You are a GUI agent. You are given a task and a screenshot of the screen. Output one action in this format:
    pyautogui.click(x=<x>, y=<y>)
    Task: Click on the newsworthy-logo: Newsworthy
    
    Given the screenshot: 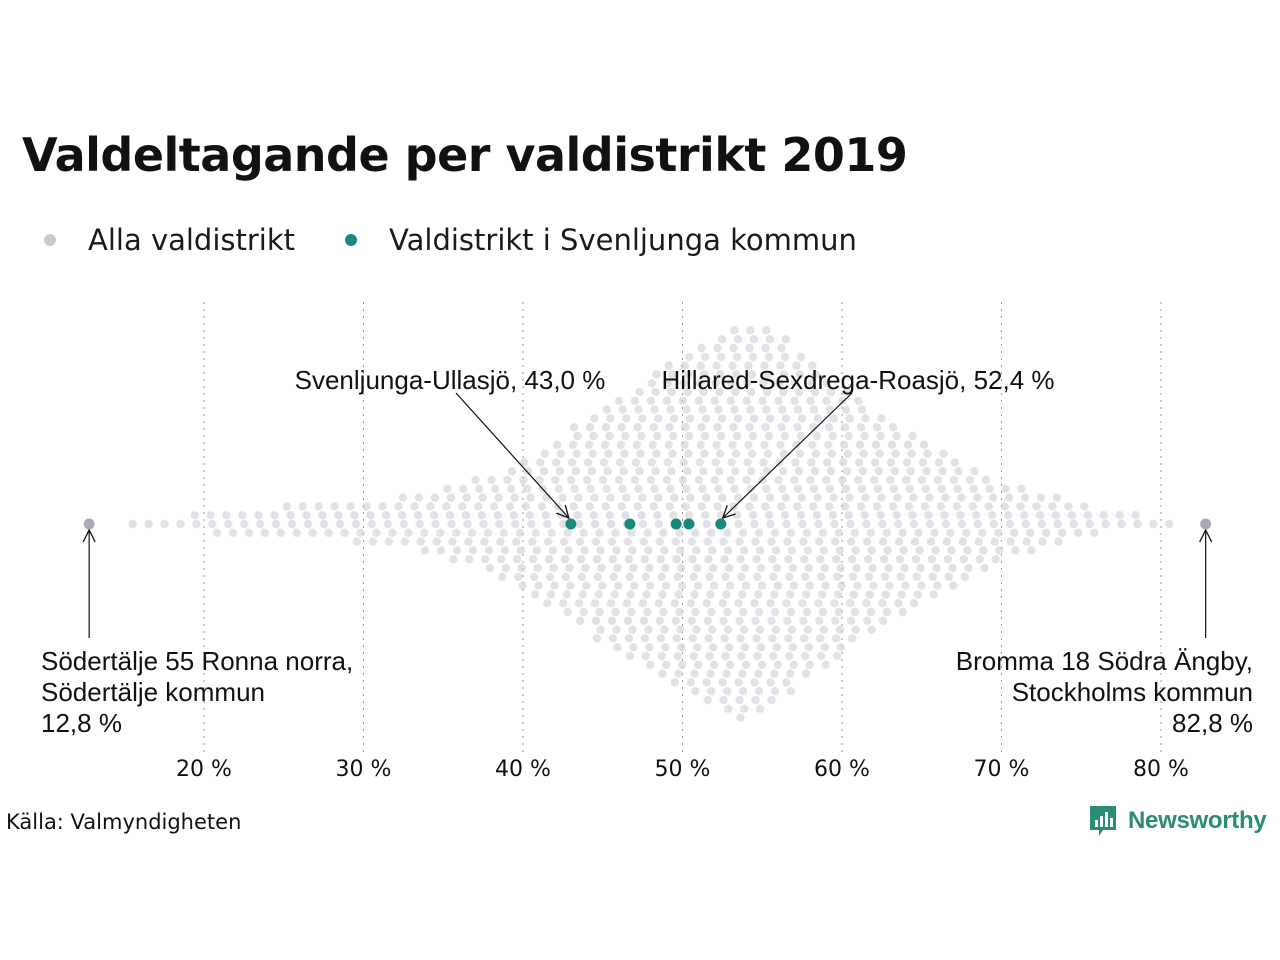 What is the action you would take?
    pyautogui.click(x=1177, y=821)
    